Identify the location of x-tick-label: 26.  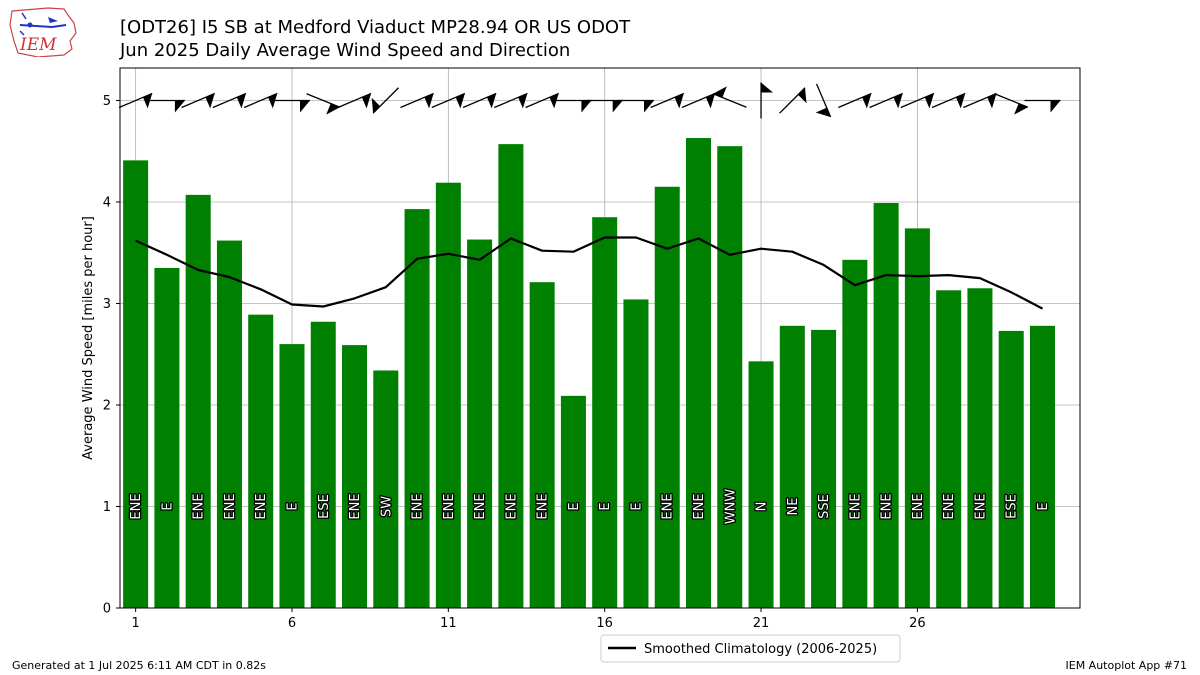
(917, 623).